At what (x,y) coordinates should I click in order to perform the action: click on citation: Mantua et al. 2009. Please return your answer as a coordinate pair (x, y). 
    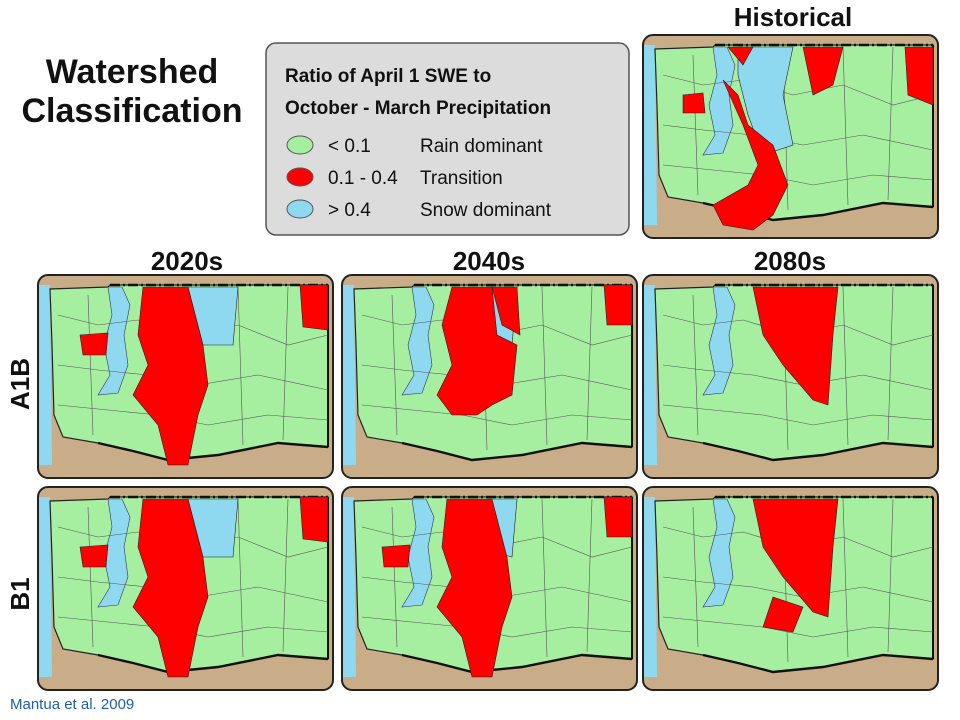
    Looking at the image, I should click on (72, 704).